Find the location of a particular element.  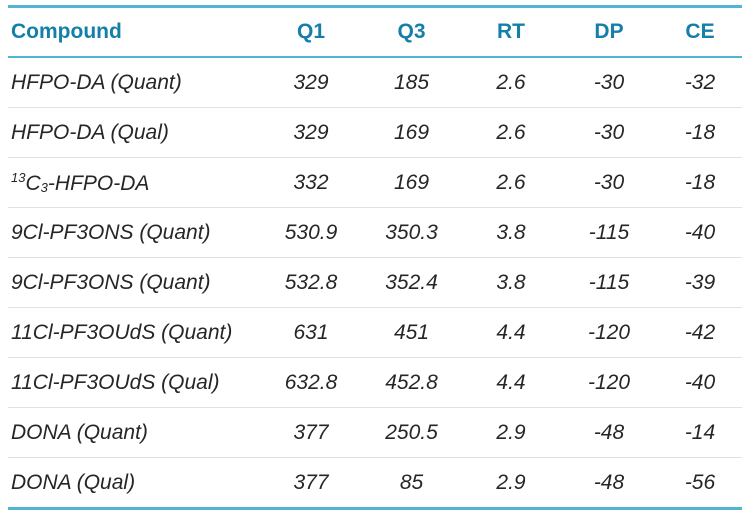

cell-q1: 532.8 is located at coordinates (311, 282).